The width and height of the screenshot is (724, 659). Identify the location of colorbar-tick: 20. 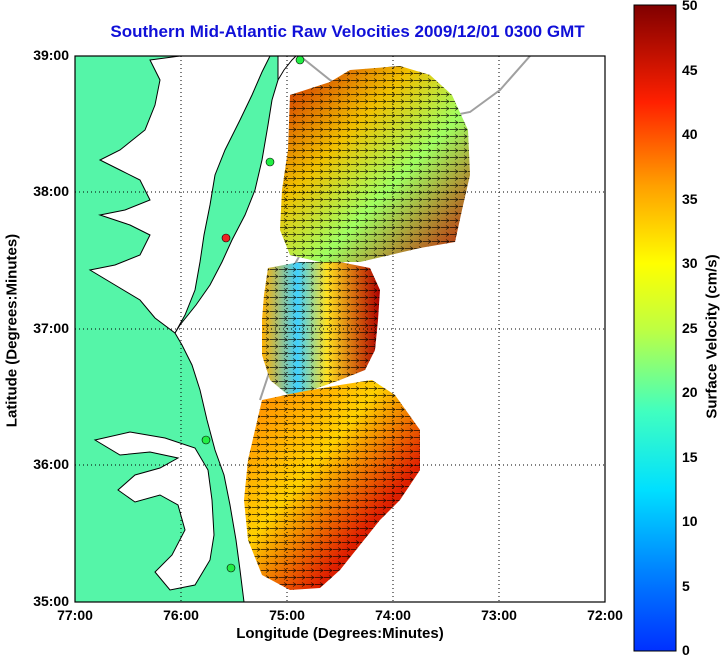
(690, 392).